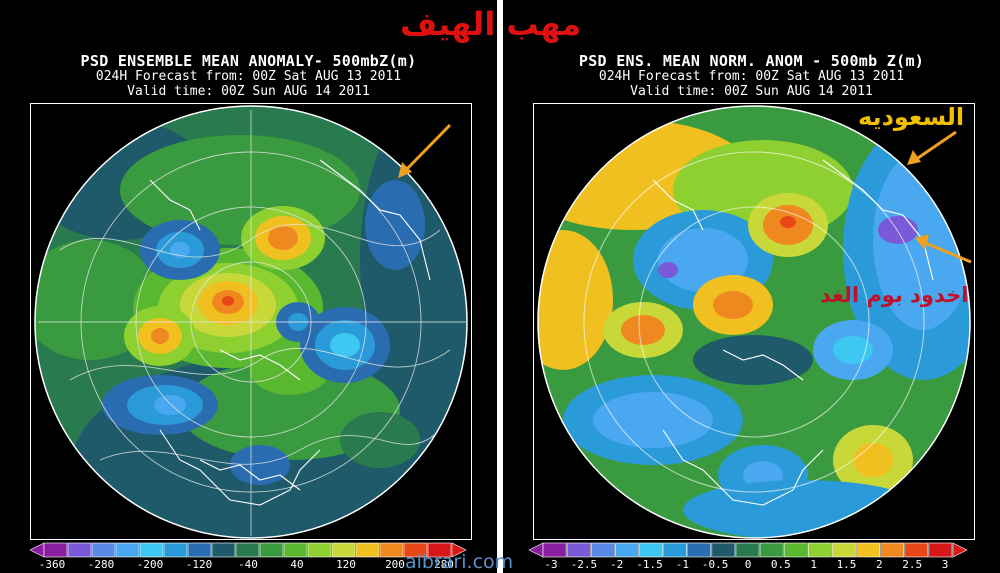  What do you see at coordinates (846, 564) in the screenshot?
I see `colorbar-tick-label: 1.5` at bounding box center [846, 564].